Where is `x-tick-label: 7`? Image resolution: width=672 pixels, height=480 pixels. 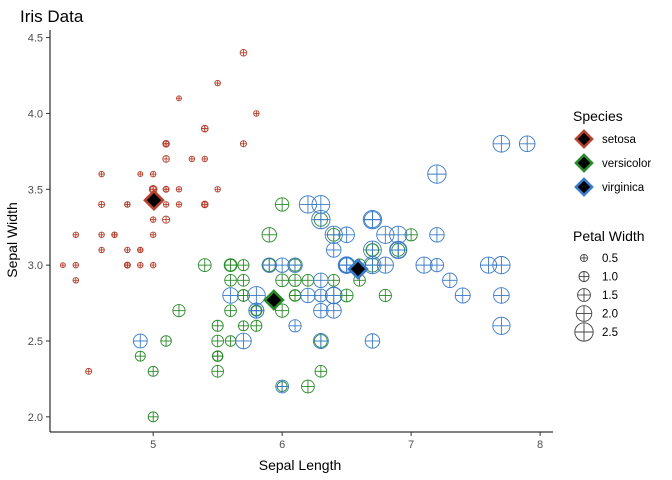
x-tick-label: 7 is located at coordinates (411, 445).